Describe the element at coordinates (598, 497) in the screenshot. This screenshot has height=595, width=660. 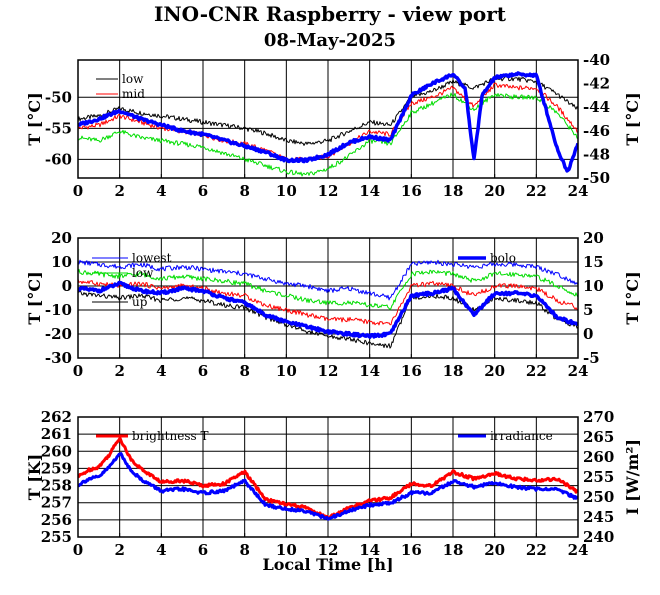
I see `y2-tick-label: 250` at that location.